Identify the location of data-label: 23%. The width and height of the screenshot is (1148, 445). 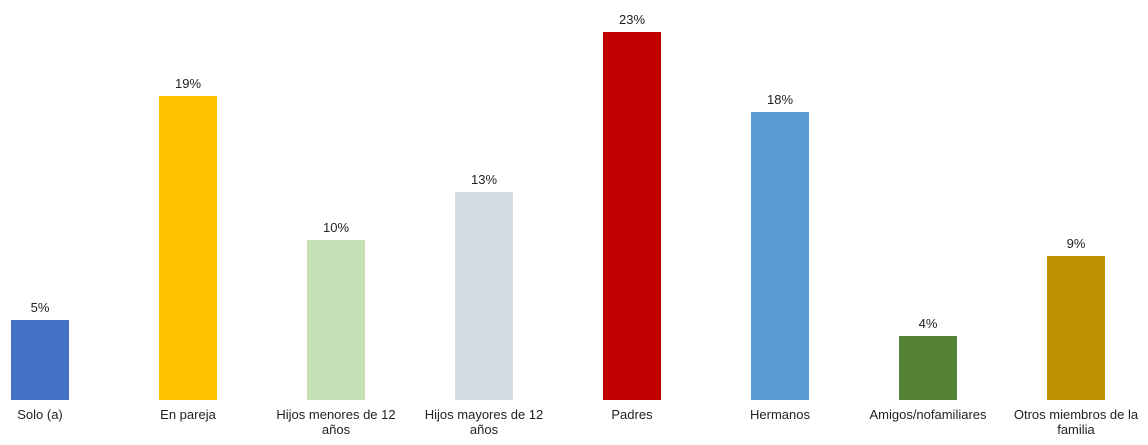
(632, 19).